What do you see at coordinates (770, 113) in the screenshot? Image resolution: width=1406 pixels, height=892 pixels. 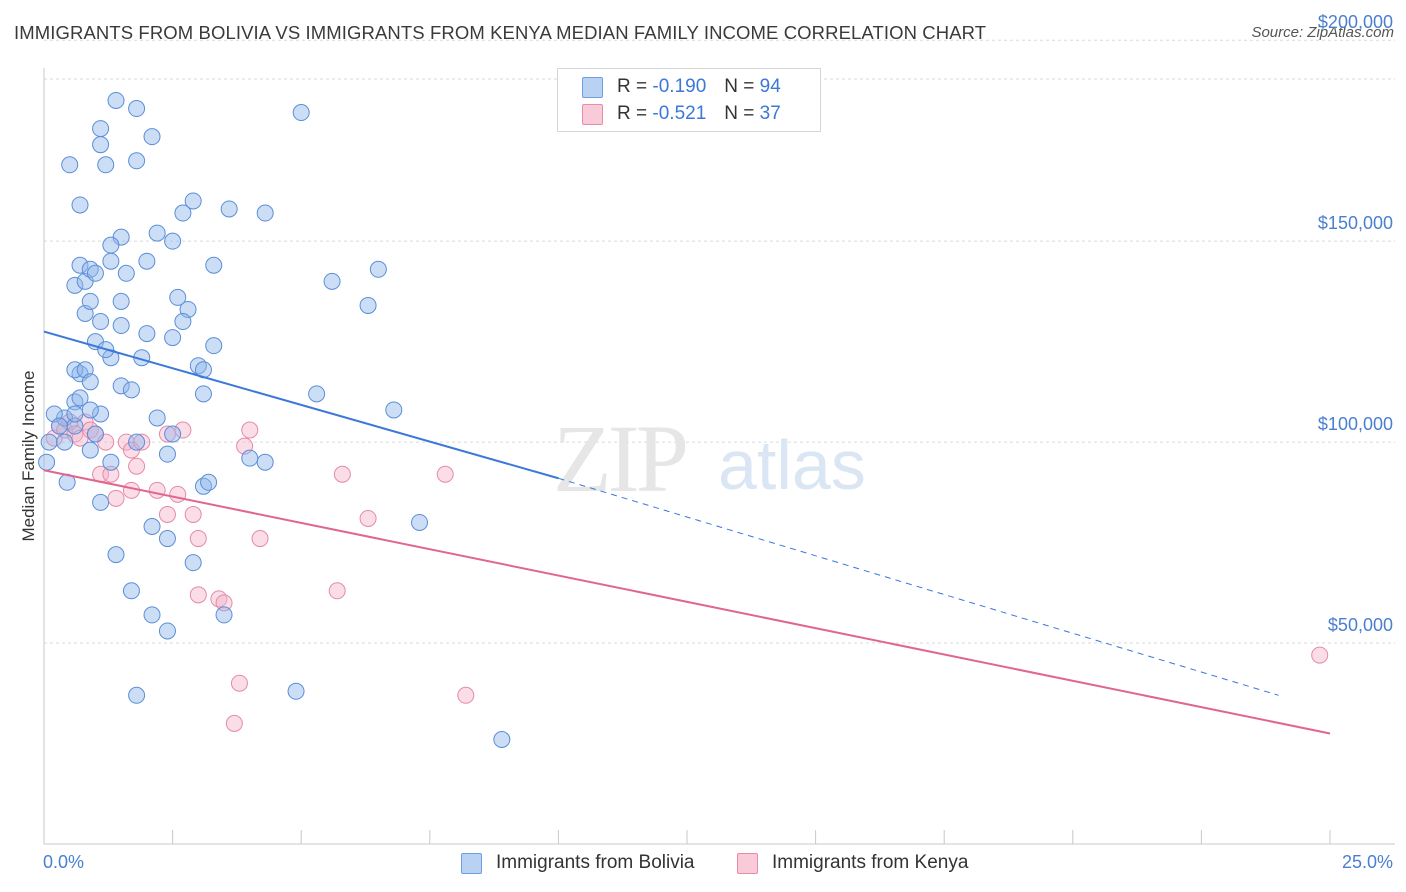 I see `legend-n-value: 37` at bounding box center [770, 113].